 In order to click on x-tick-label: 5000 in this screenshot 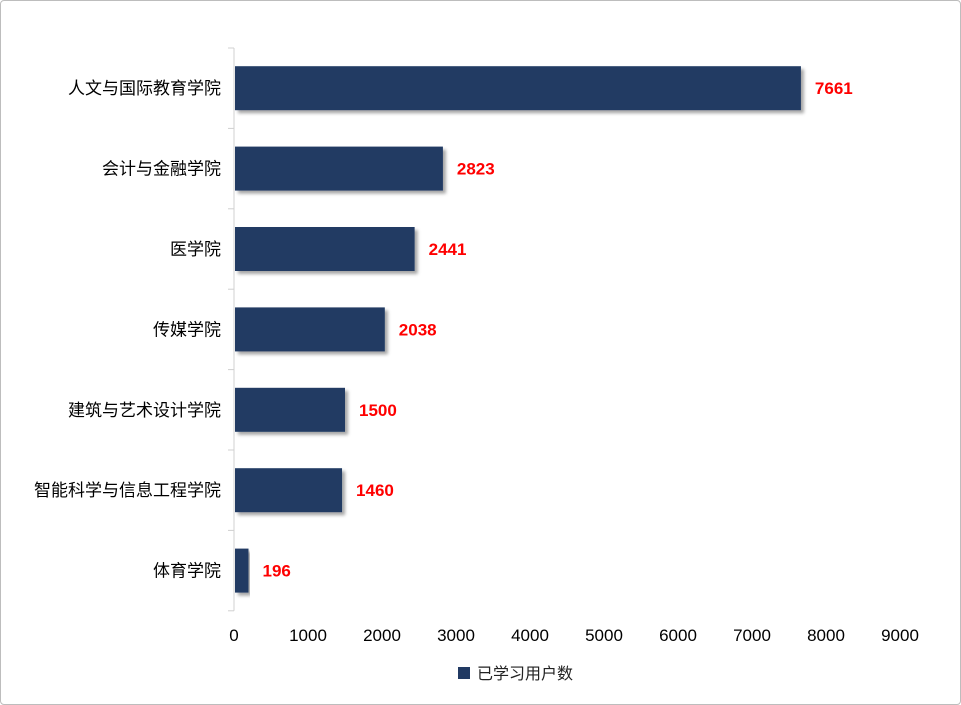, I will do `click(604, 635)`.